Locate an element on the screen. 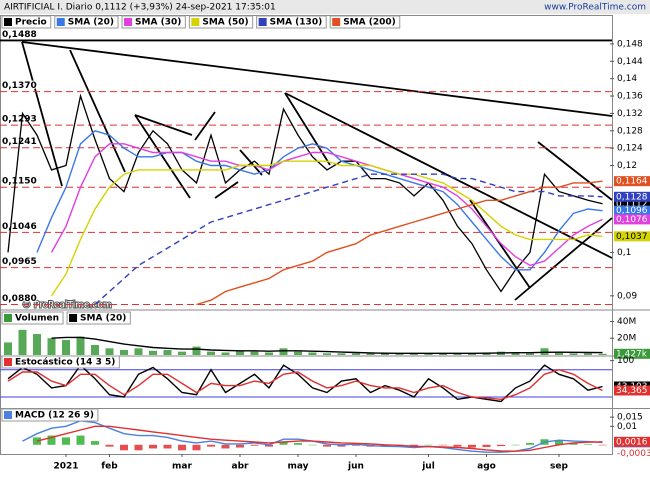  last-value-label: 0,1164 is located at coordinates (632, 182).